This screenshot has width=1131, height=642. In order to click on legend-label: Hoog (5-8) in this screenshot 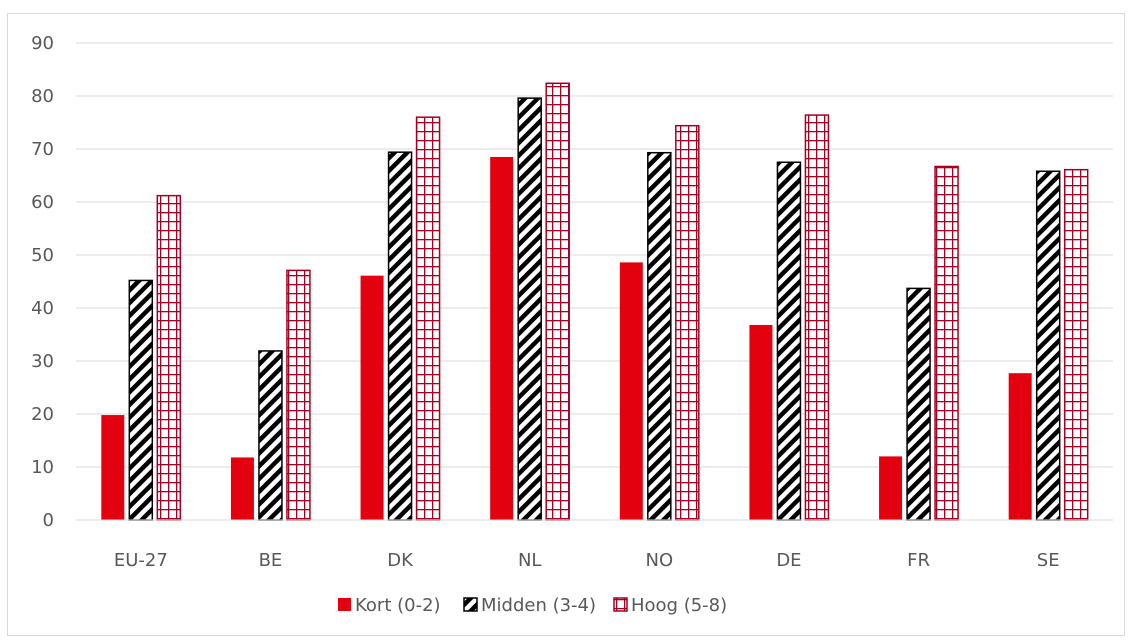, I will do `click(679, 605)`.